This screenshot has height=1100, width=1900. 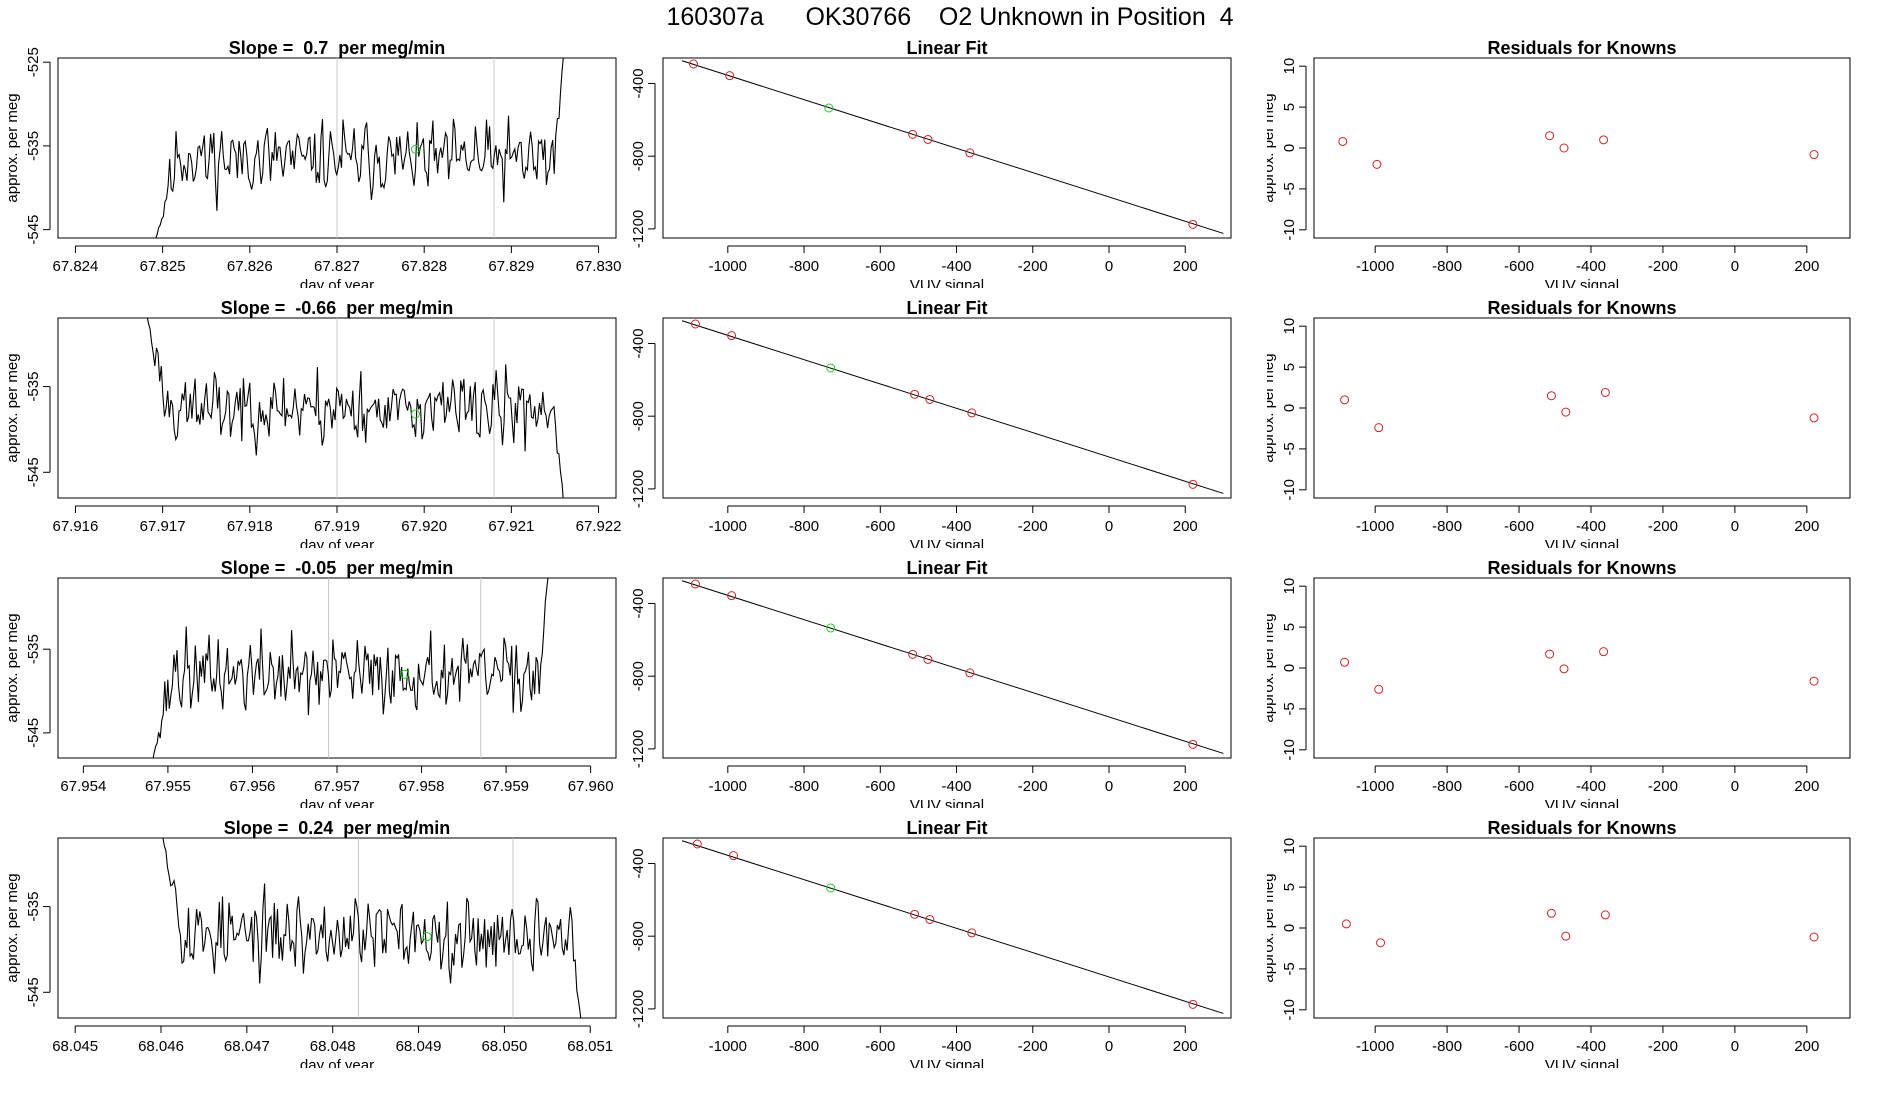 I want to click on x-tick-label: 67.922, so click(x=599, y=526).